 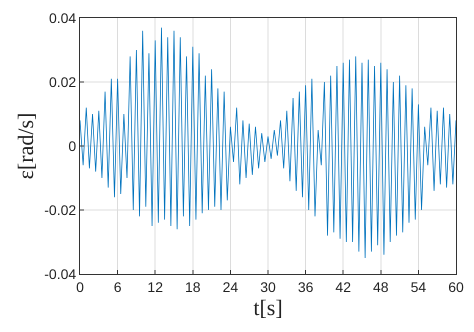 What do you see at coordinates (268, 286) in the screenshot?
I see `x-tick-label: 30` at bounding box center [268, 286].